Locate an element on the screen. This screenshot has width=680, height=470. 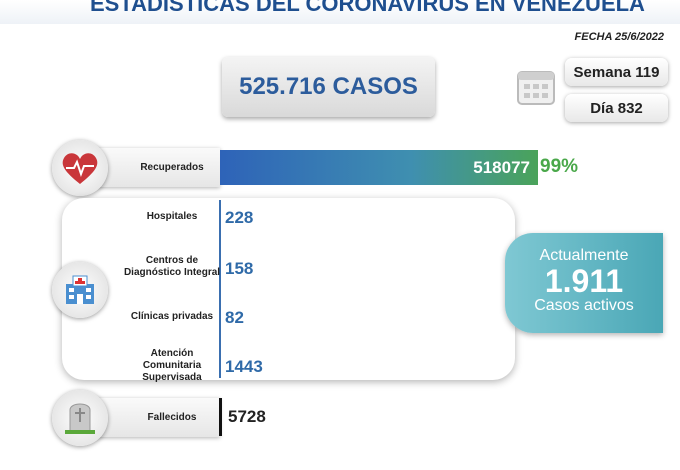
active-line2: Casos activos is located at coordinates (584, 305).